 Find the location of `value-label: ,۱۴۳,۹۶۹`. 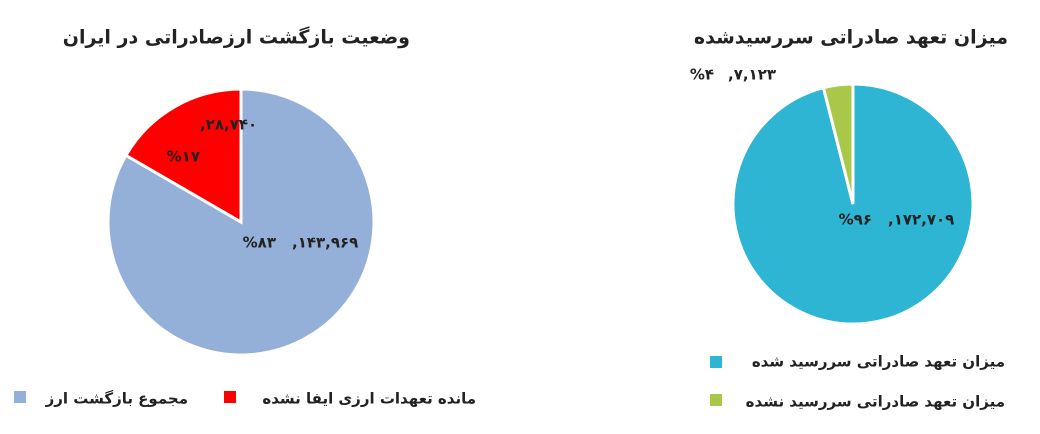

value-label: ,۱۴۳,۹۶۹ is located at coordinates (325, 243).